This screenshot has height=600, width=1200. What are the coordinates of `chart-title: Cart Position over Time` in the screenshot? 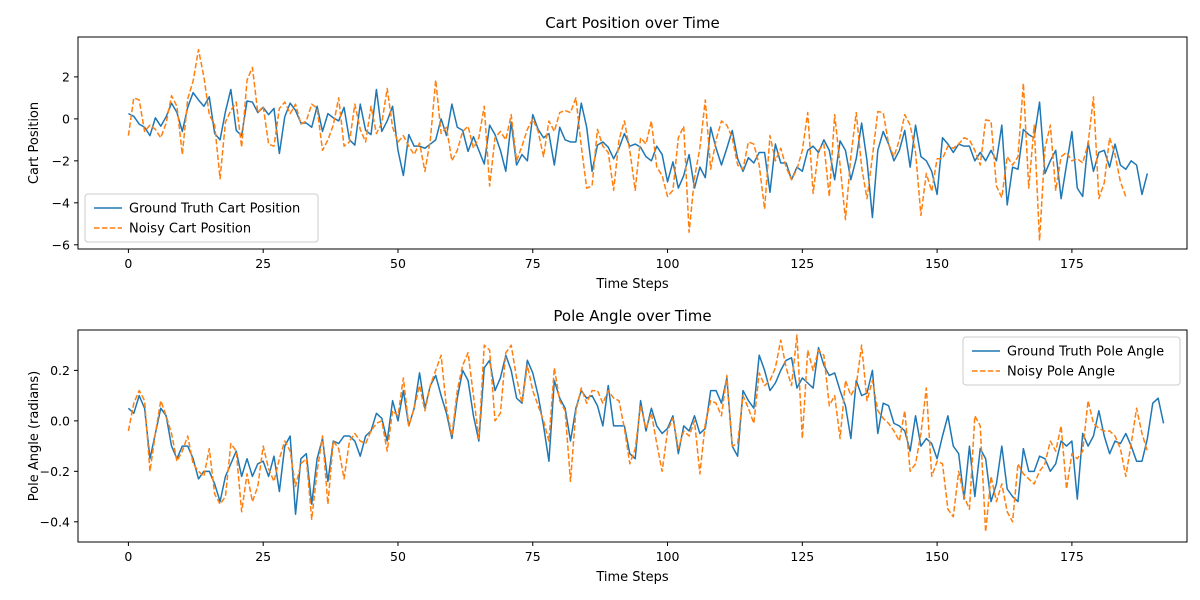 It's located at (632, 23).